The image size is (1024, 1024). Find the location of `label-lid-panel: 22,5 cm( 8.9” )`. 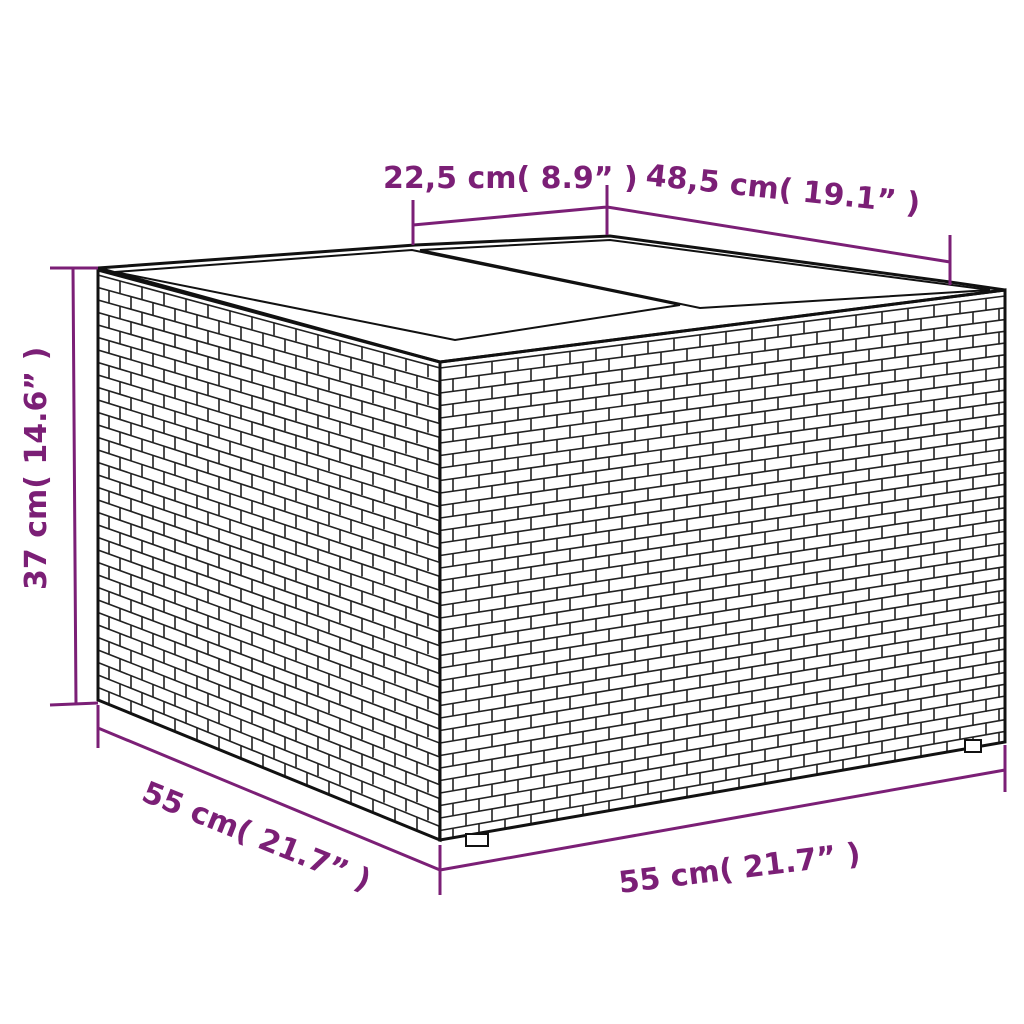

label-lid-panel: 22,5 cm( 8.9” ) is located at coordinates (510, 178).